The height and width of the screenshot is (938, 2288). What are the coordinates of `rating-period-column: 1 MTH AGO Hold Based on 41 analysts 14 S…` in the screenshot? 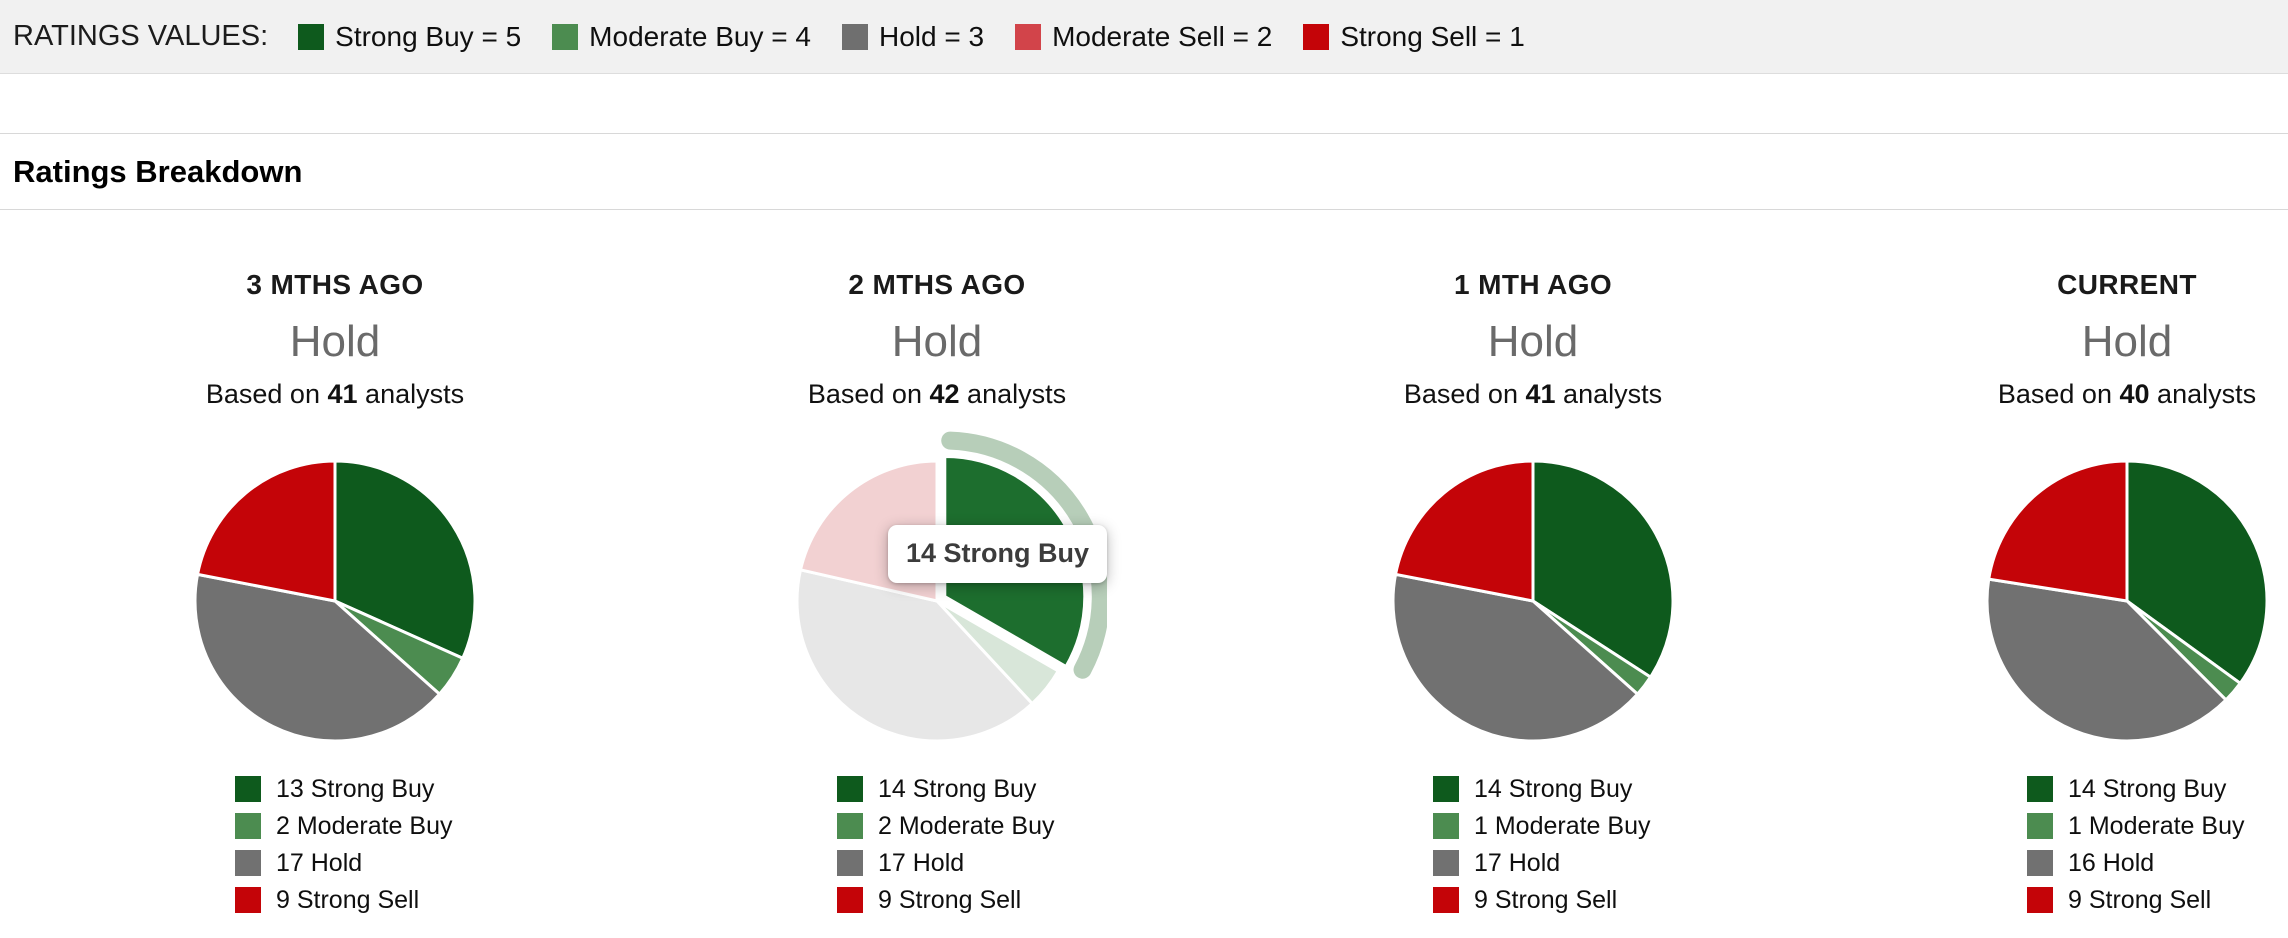 It's located at (1533, 564).